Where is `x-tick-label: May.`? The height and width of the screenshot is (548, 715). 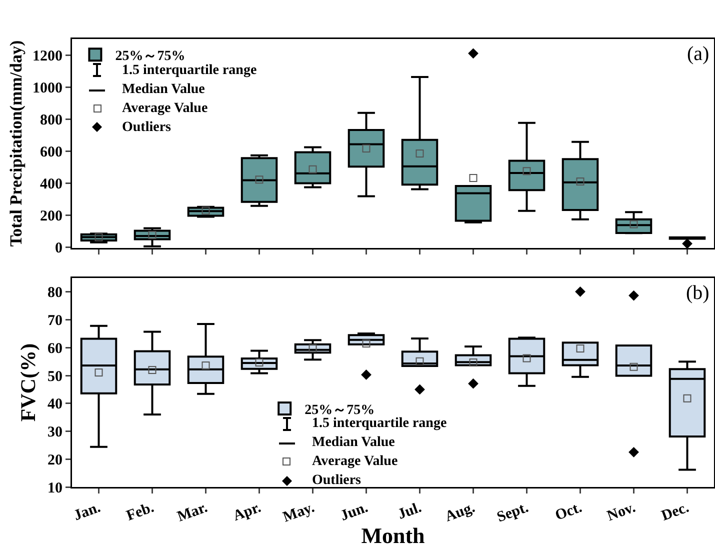
x-tick-label: May. is located at coordinates (299, 513).